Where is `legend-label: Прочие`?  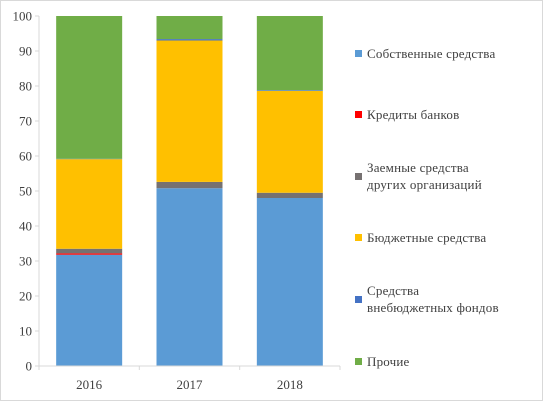
legend-label: Прочие is located at coordinates (388, 361).